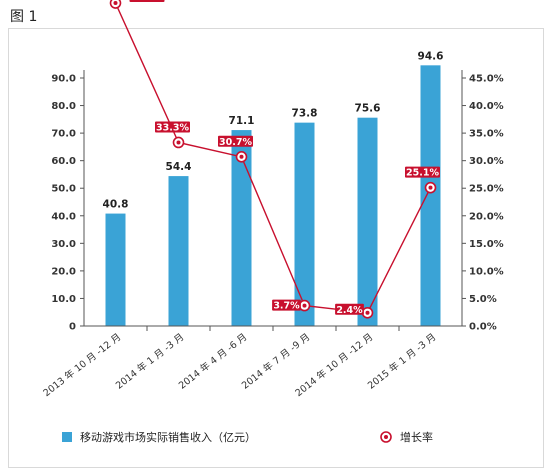 The height and width of the screenshot is (472, 550). Describe the element at coordinates (63, 134) in the screenshot. I see `left-axis-tick: 70.0` at that location.